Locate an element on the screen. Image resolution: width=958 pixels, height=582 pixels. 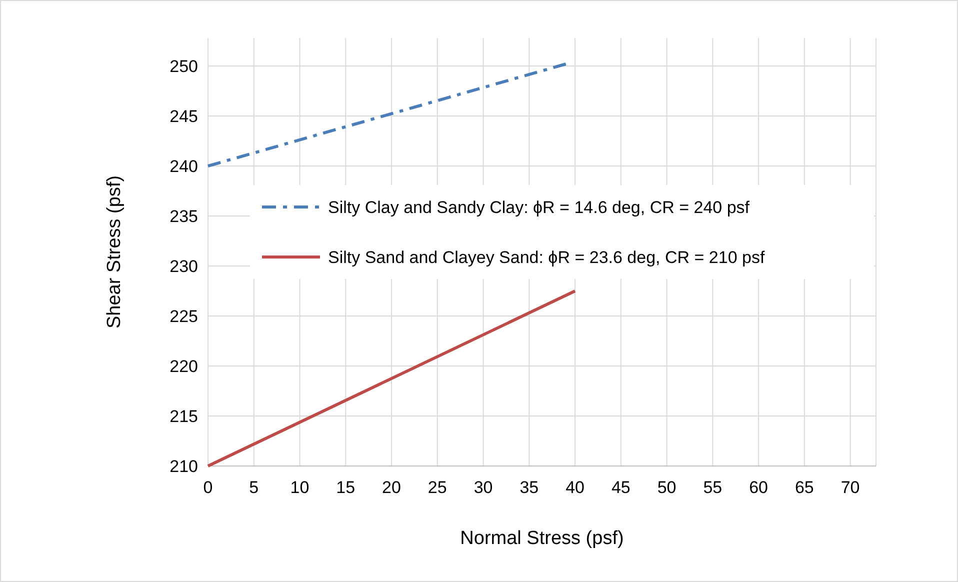
y-tick-label: 210 is located at coordinates (184, 466).